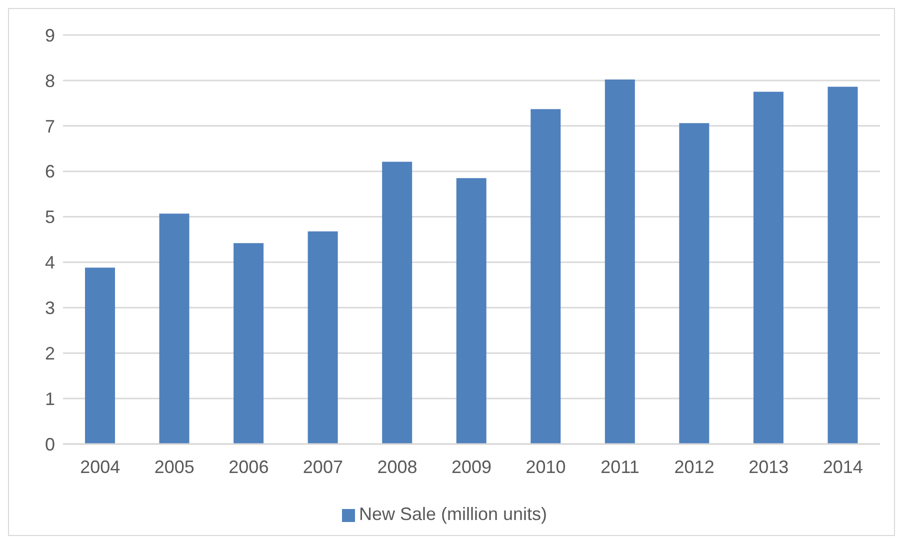  Describe the element at coordinates (842, 466) in the screenshot. I see `x-tick-label: 2014` at that location.